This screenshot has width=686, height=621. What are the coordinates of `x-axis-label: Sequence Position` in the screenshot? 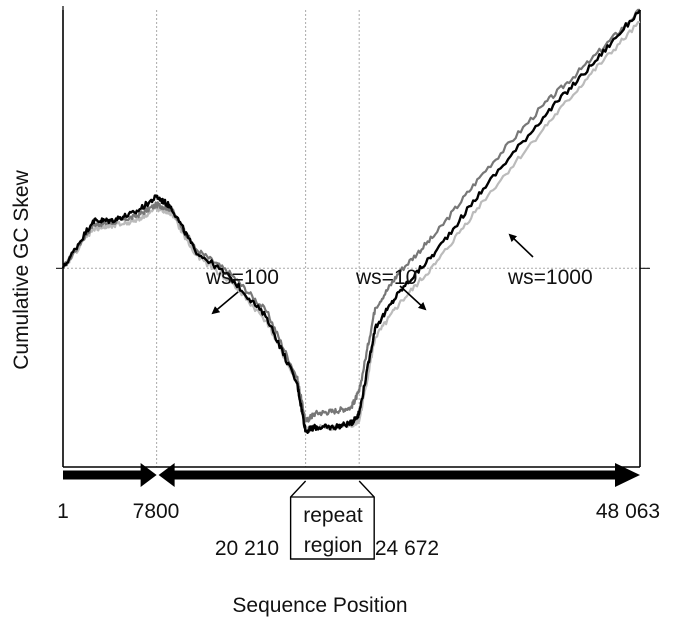 It's located at (319, 605).